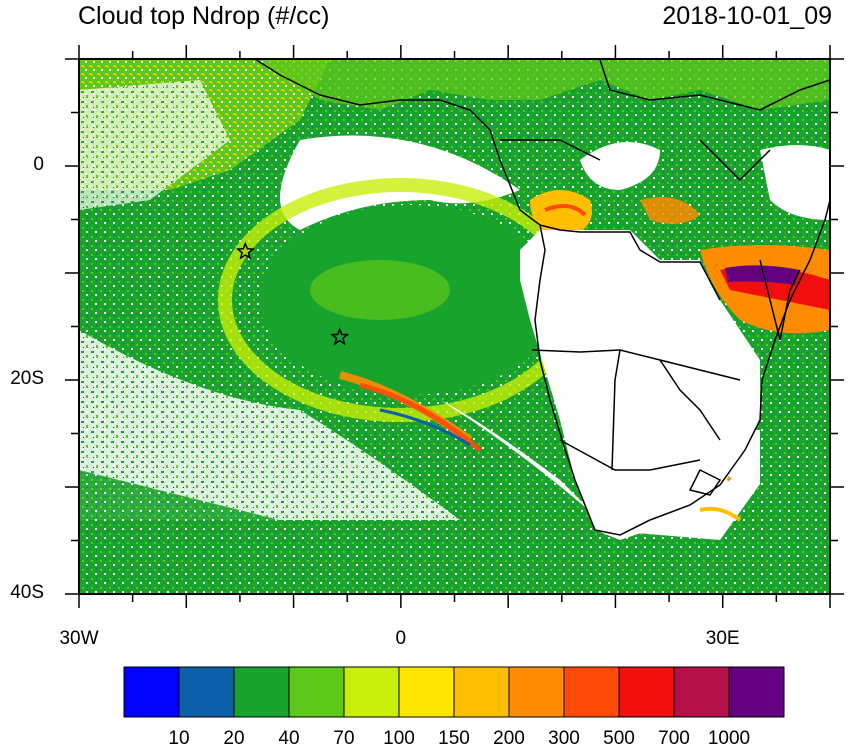 Image resolution: width=850 pixels, height=750 pixels. Describe the element at coordinates (27, 378) in the screenshot. I see `lat-label: 20S` at that location.